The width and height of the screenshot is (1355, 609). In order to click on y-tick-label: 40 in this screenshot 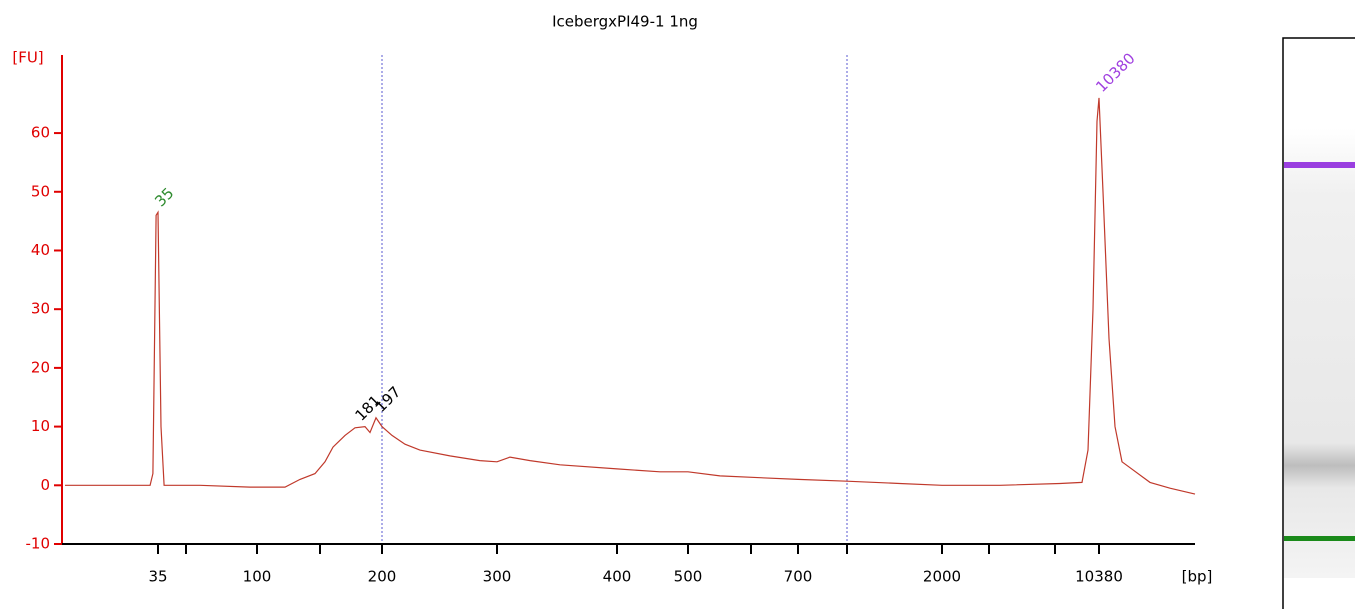, I will do `click(40, 250)`.